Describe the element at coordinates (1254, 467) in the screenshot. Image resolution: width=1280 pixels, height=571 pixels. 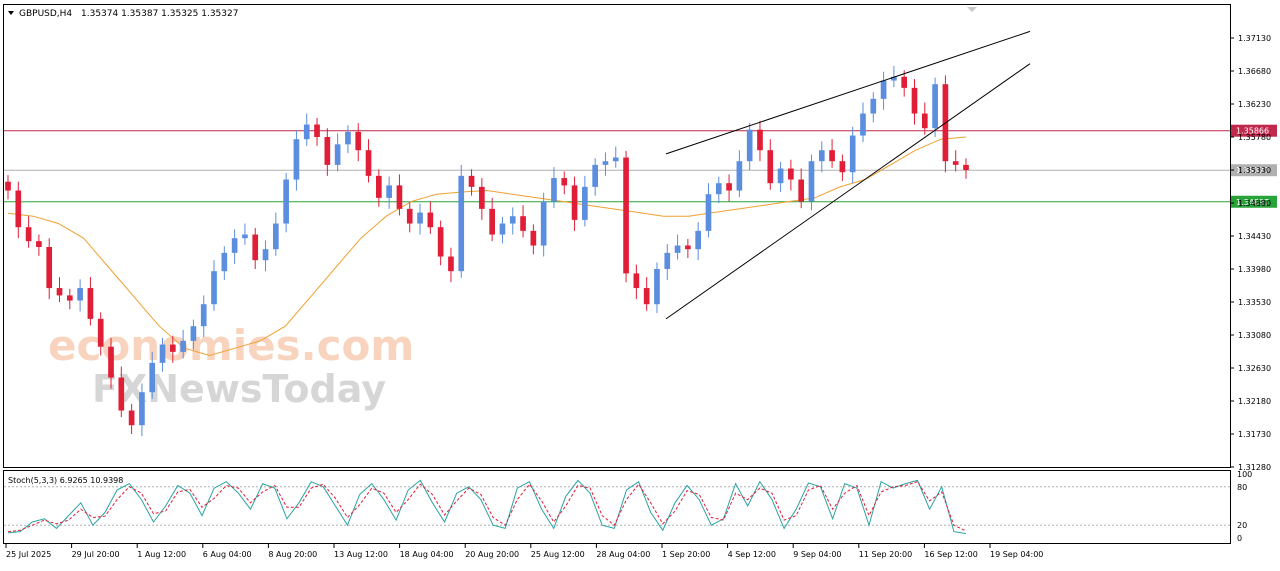
I see `y-tick-label: 1.31280` at that location.